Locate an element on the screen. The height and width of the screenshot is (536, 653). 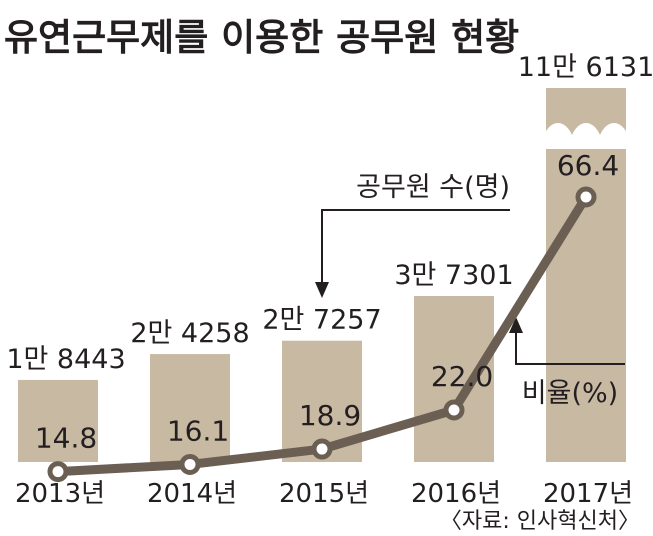
legend-bars: 공무원 수(명) is located at coordinates (433, 187).